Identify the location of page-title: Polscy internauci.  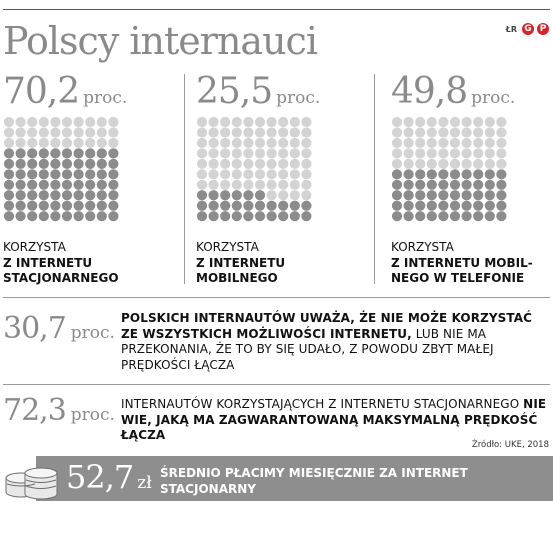
(160, 41).